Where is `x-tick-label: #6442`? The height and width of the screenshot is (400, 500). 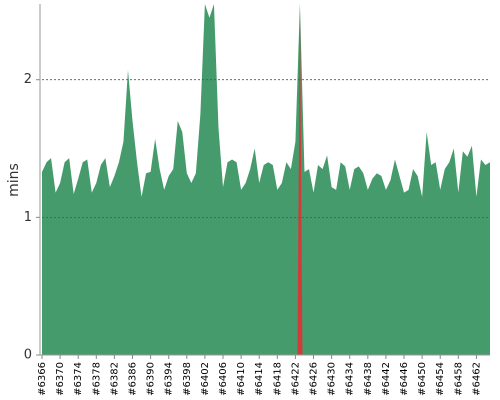
x-tick-label: #6442 is located at coordinates (386, 379).